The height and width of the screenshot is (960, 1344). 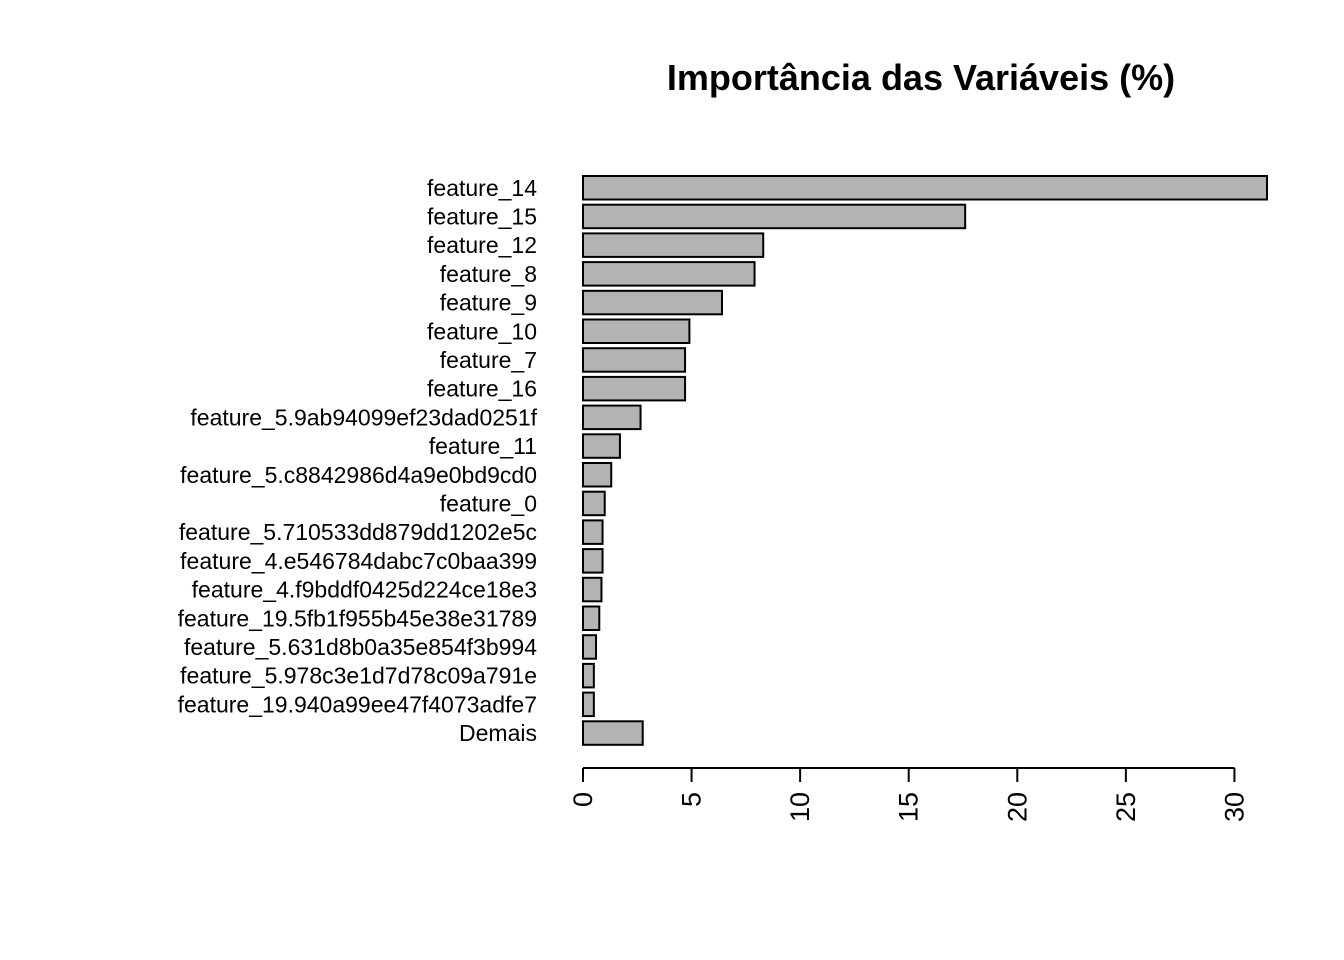 I want to click on category-label-17: feature_5.978c3e1d7d78c09a791e, so click(x=358, y=676).